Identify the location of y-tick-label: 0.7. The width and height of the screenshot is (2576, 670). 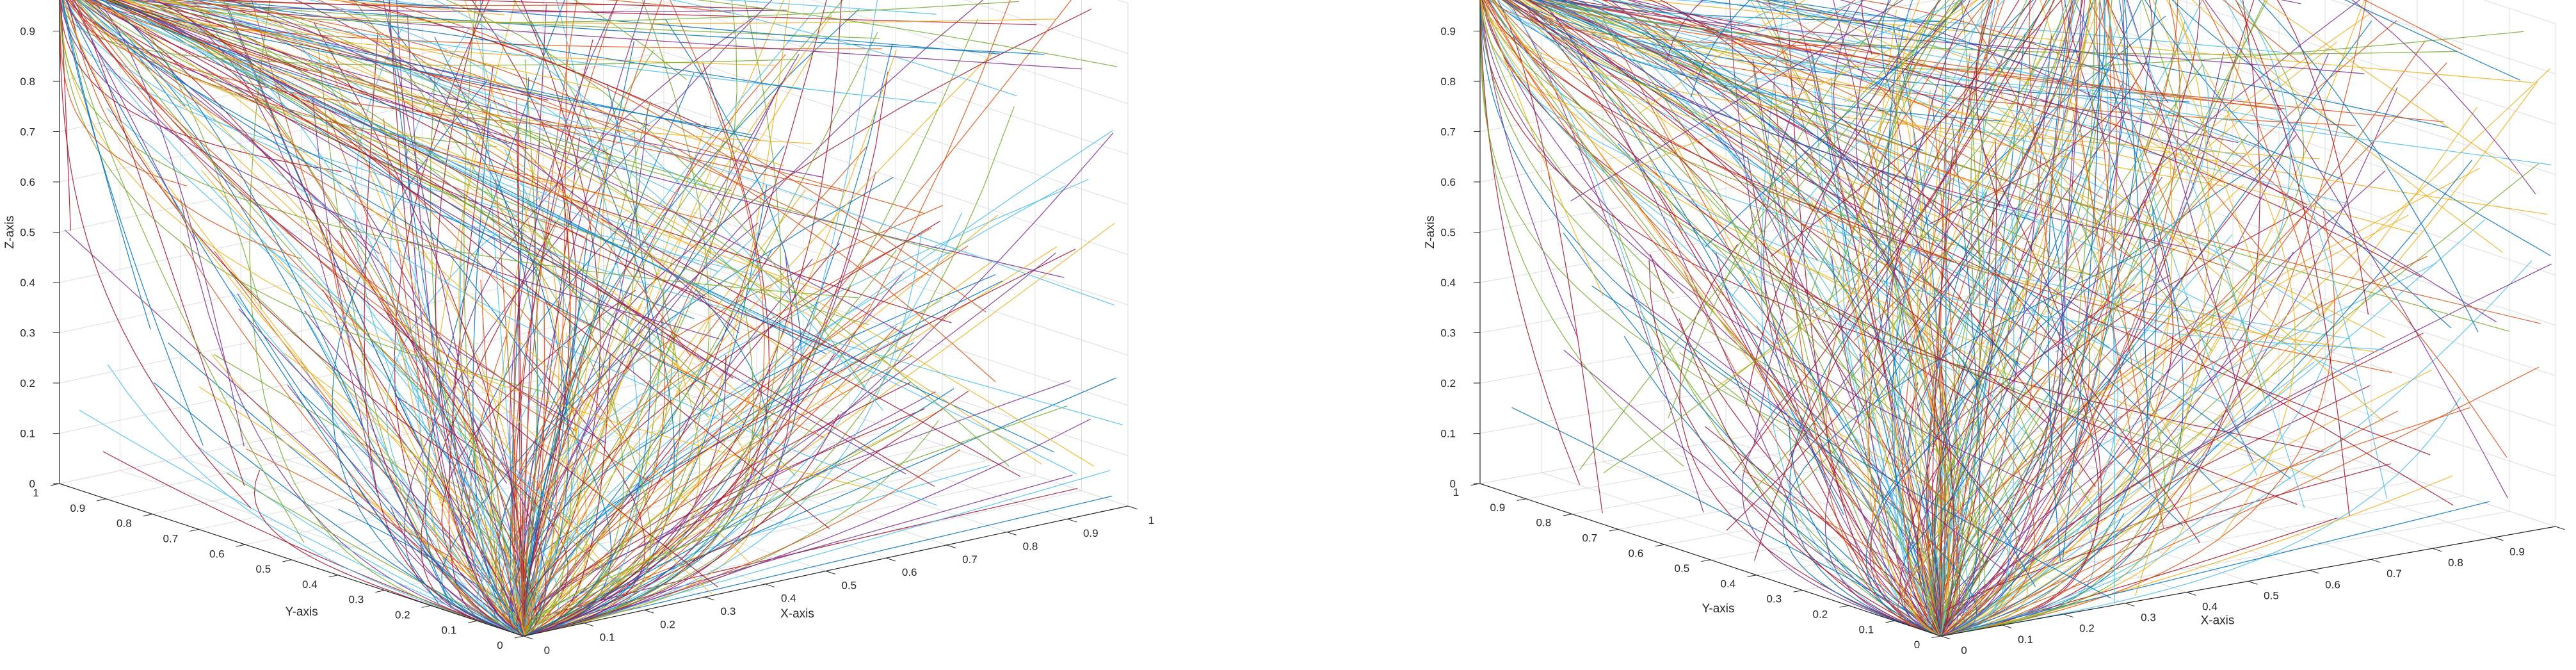
(171, 539).